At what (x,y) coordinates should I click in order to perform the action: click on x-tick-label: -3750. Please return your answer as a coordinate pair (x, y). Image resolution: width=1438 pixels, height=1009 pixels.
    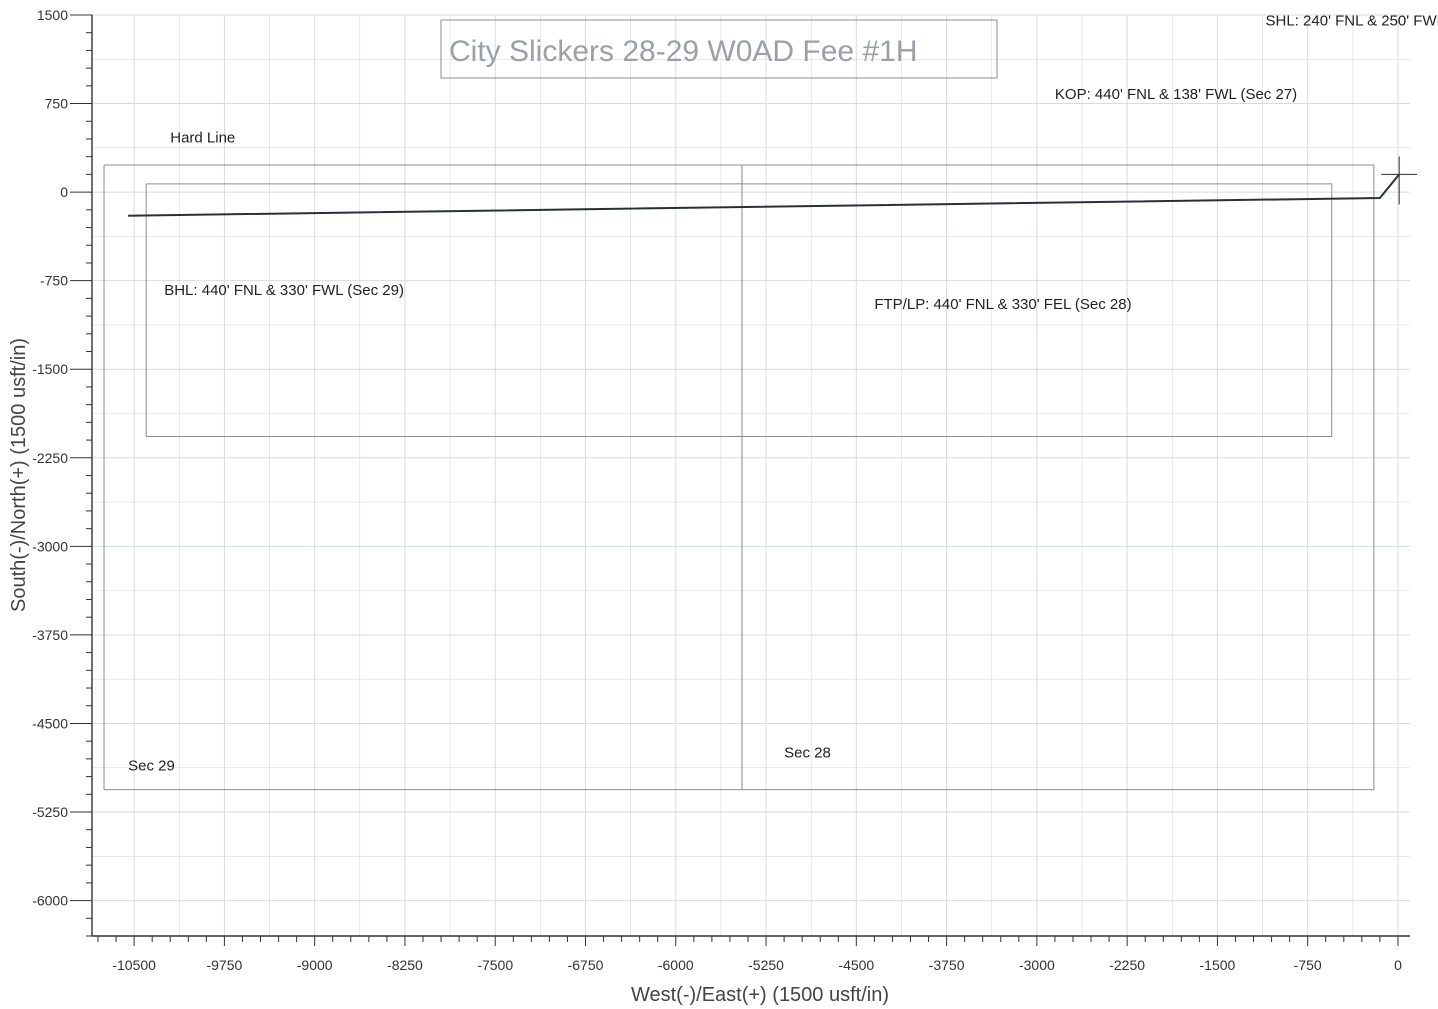
    Looking at the image, I should click on (947, 965).